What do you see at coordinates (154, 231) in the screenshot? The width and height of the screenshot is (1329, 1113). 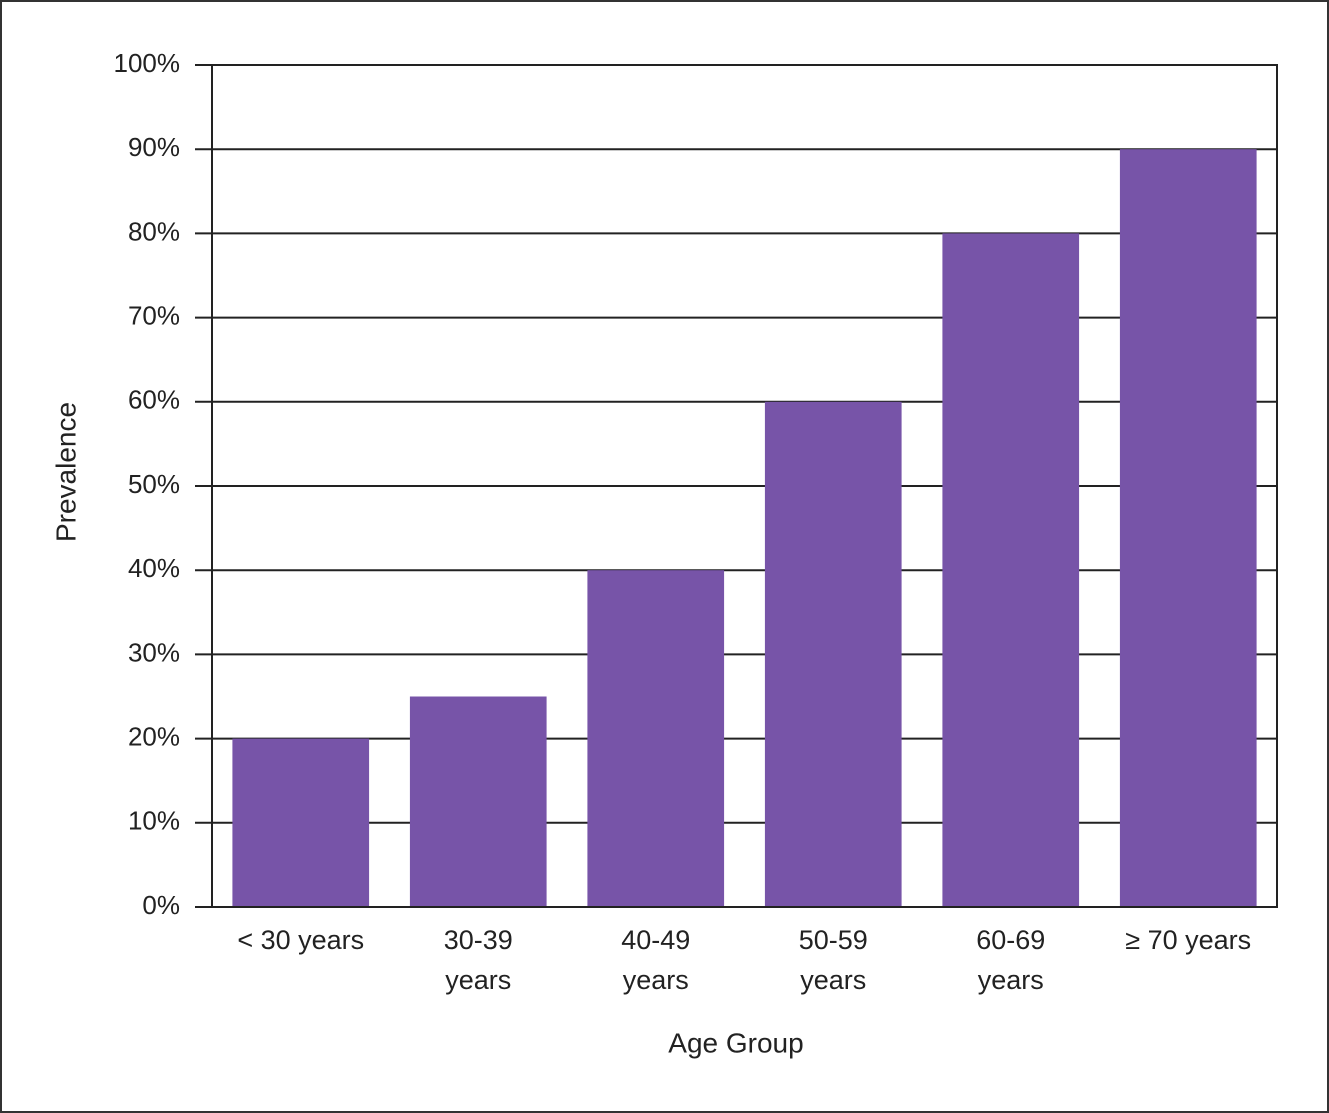 I see `y-tick-label: 80%` at bounding box center [154, 231].